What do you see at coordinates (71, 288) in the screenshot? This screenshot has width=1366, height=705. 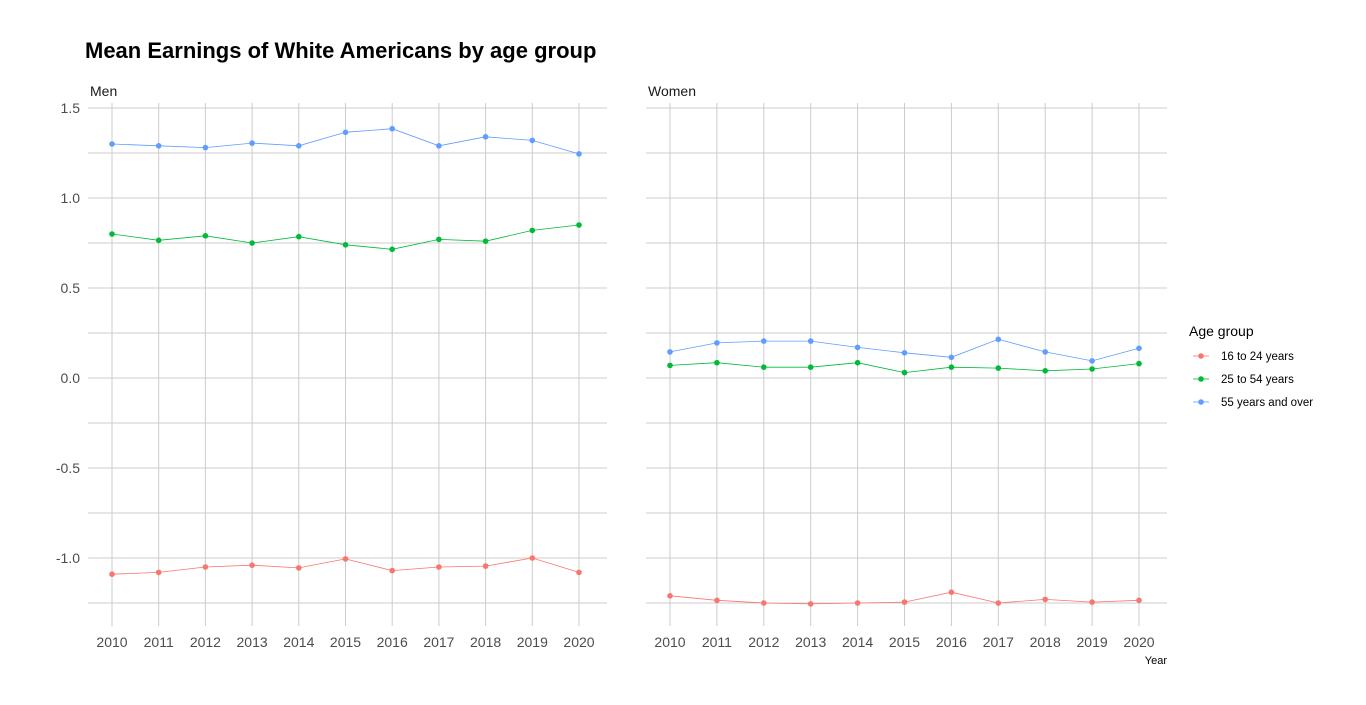 I see `y-tick-label: 0.5` at bounding box center [71, 288].